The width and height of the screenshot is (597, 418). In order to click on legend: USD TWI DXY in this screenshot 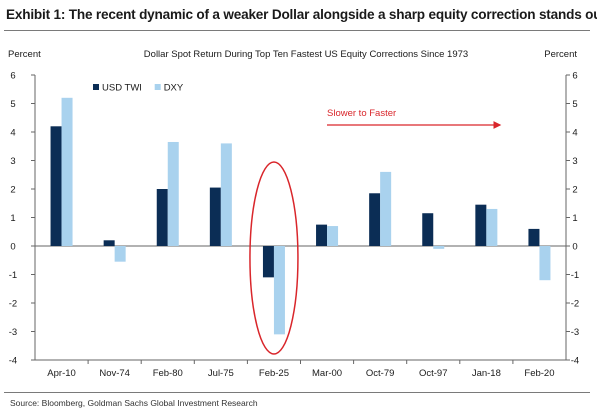, I will do `click(138, 88)`.